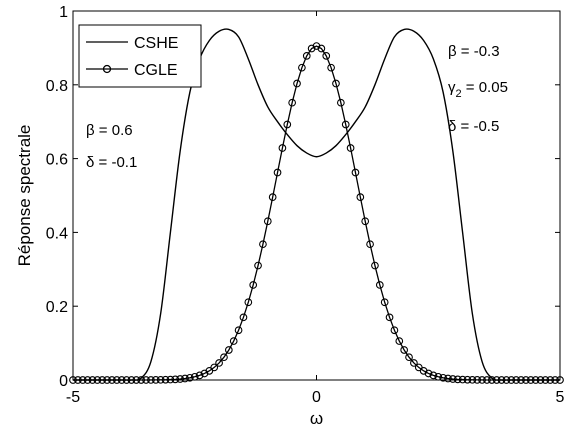 This screenshot has height=430, width=569. Describe the element at coordinates (109, 130) in the screenshot. I see `annotation-left-beta: β = 0.6` at that location.